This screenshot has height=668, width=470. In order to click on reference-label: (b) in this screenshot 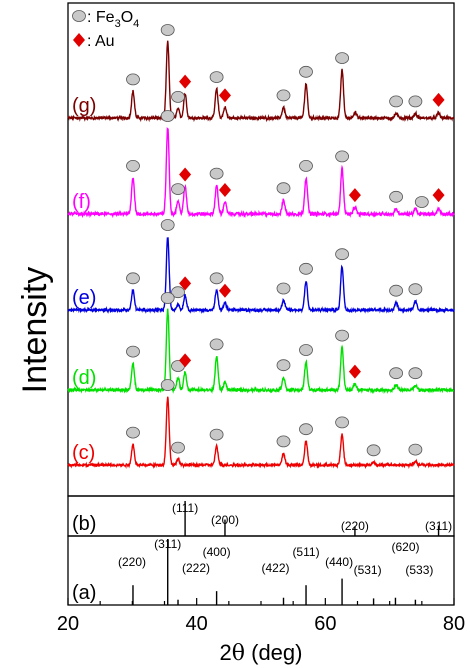, I will do `click(84, 524)`.